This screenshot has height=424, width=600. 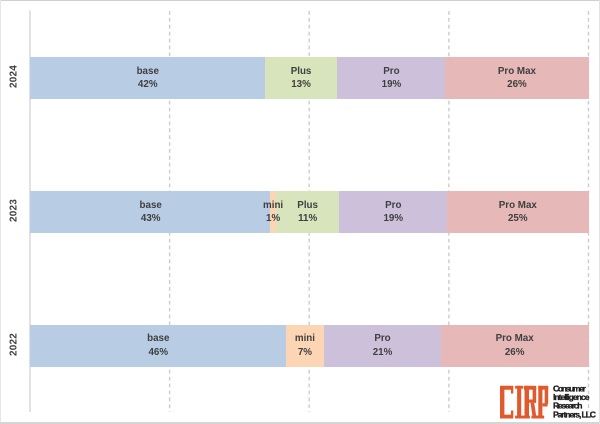 I want to click on svg-text: Intelligence, so click(x=571, y=397).